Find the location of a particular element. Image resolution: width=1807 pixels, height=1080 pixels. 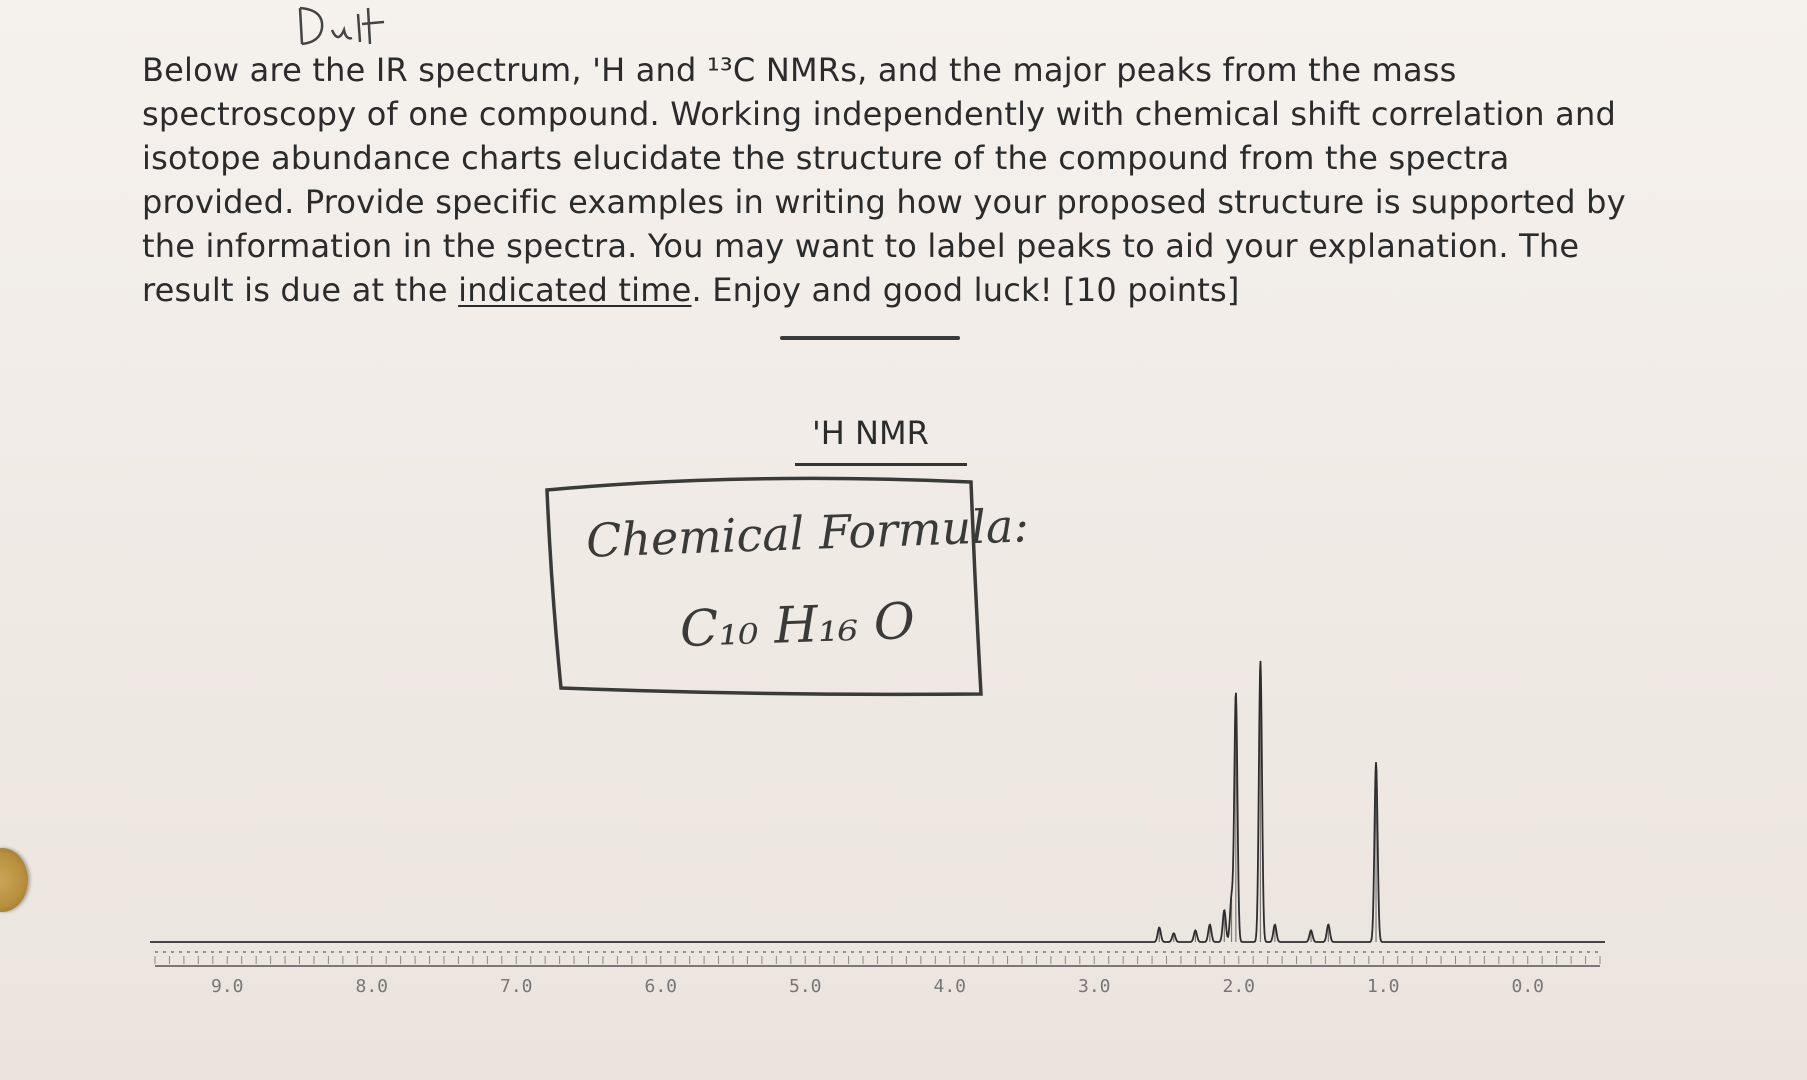

tick-label: 2.0 is located at coordinates (1238, 986).